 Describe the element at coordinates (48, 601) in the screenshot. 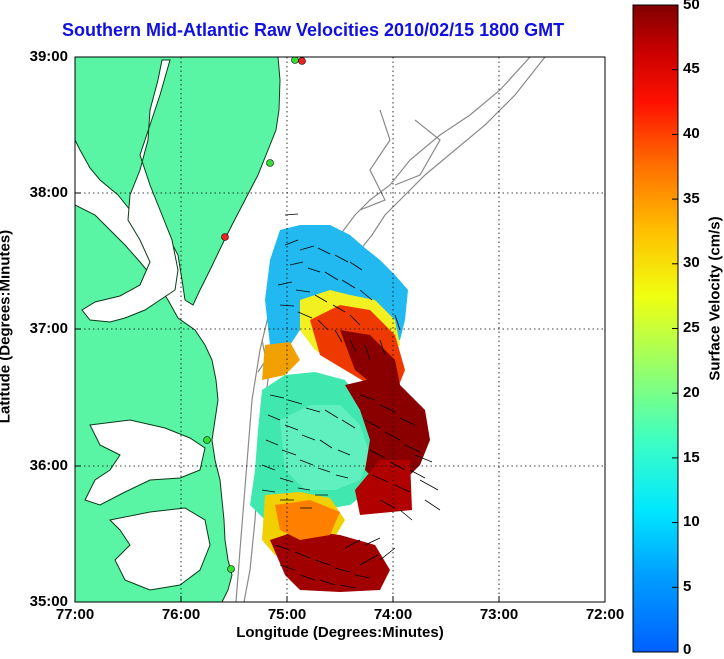

I see `y-tick-label: 35:00` at that location.